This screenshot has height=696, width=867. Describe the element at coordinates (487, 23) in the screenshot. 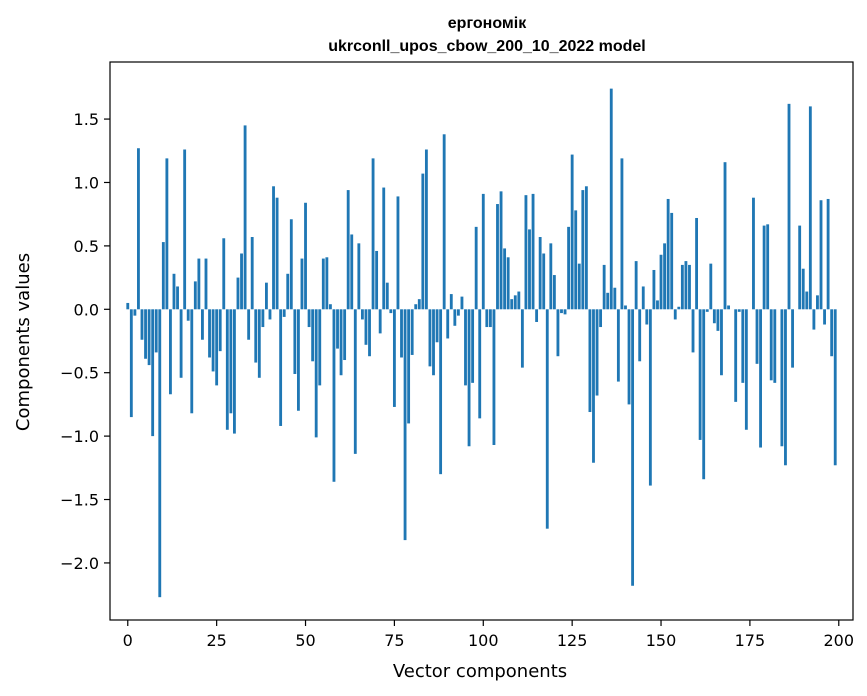

I see `chart-title: ергономік` at that location.